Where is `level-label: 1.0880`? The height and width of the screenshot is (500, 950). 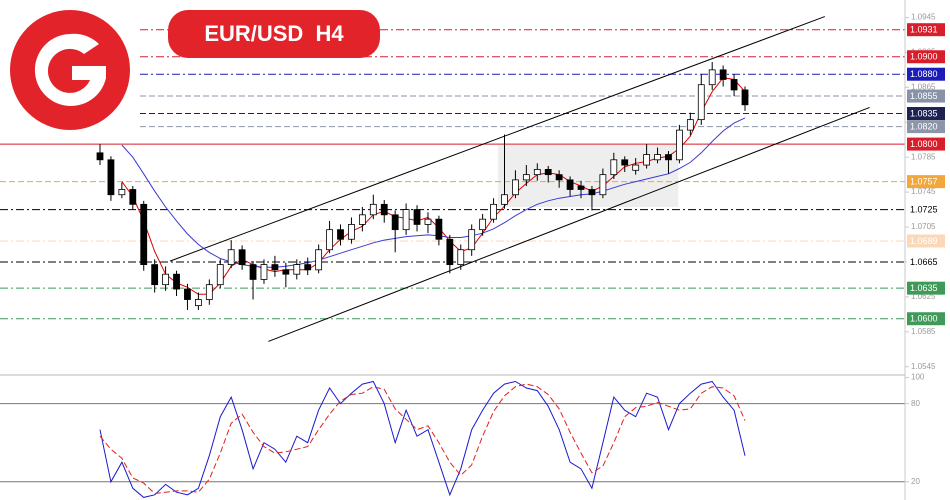
level-label: 1.0880 is located at coordinates (924, 74).